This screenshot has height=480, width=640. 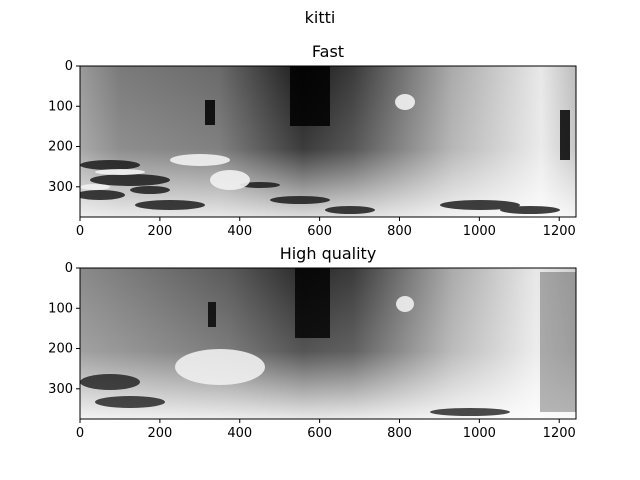 I want to click on panel-fast-title: Fast, so click(x=328, y=51).